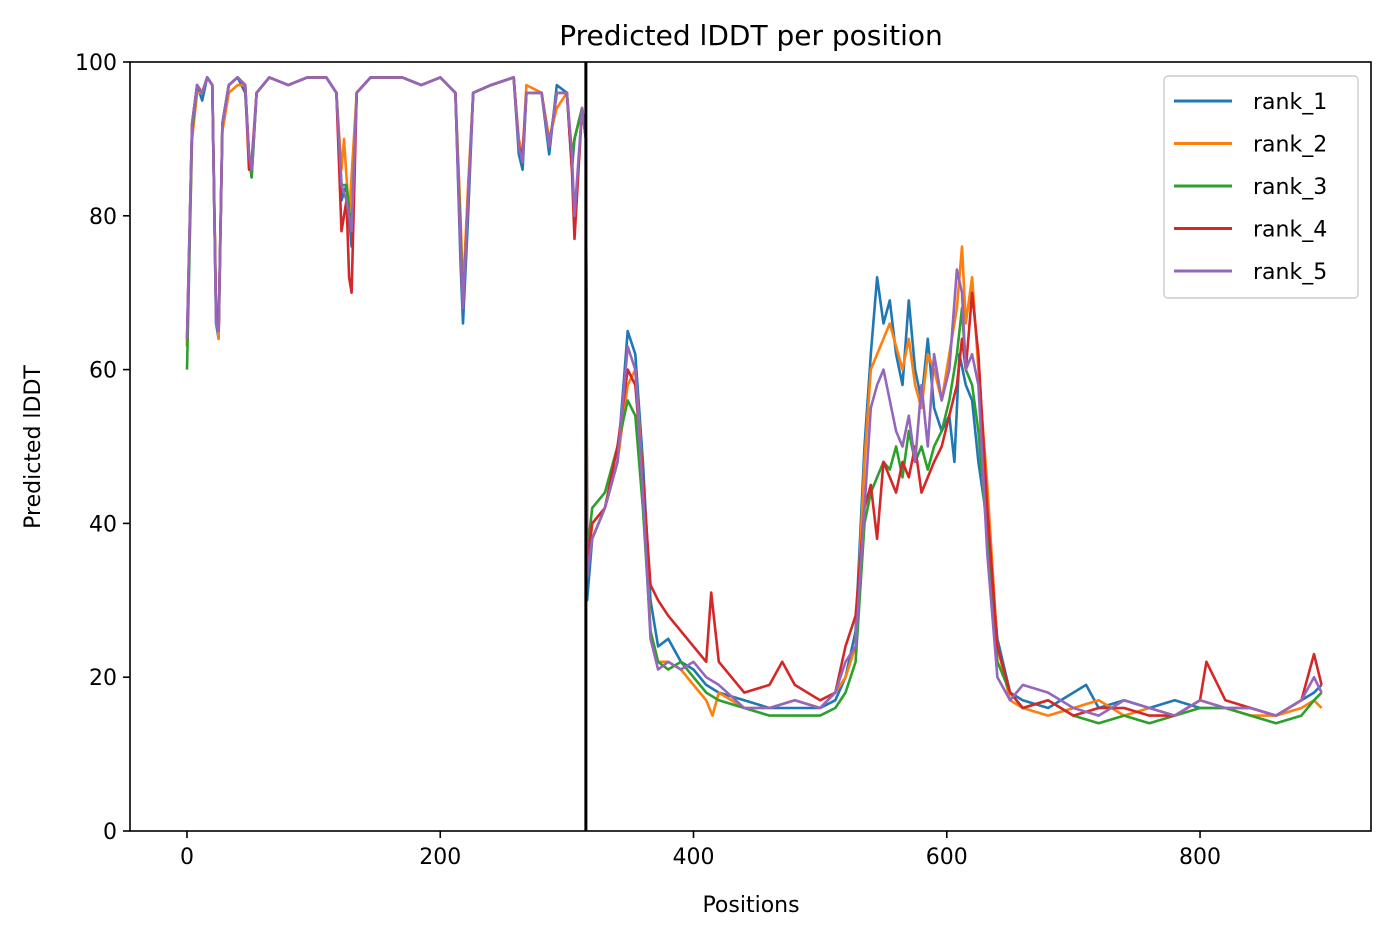  I want to click on legend-label: rank_2, so click(1290, 145).